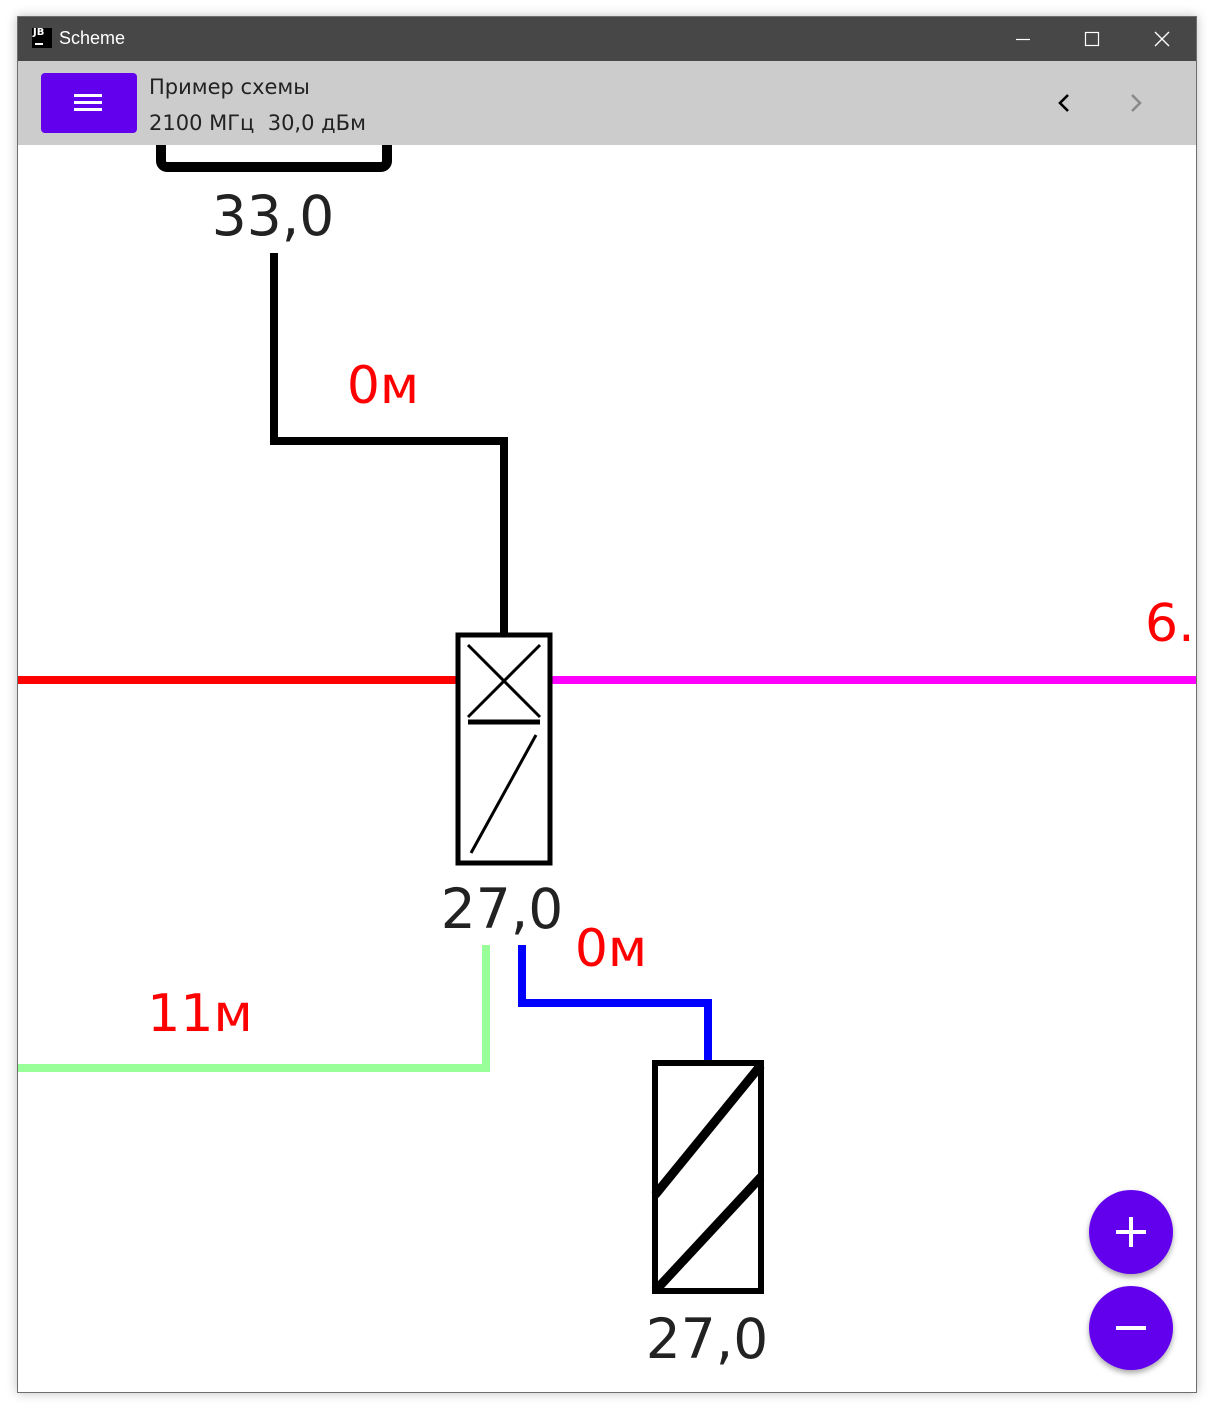  I want to click on forward-button, so click(1136, 103).